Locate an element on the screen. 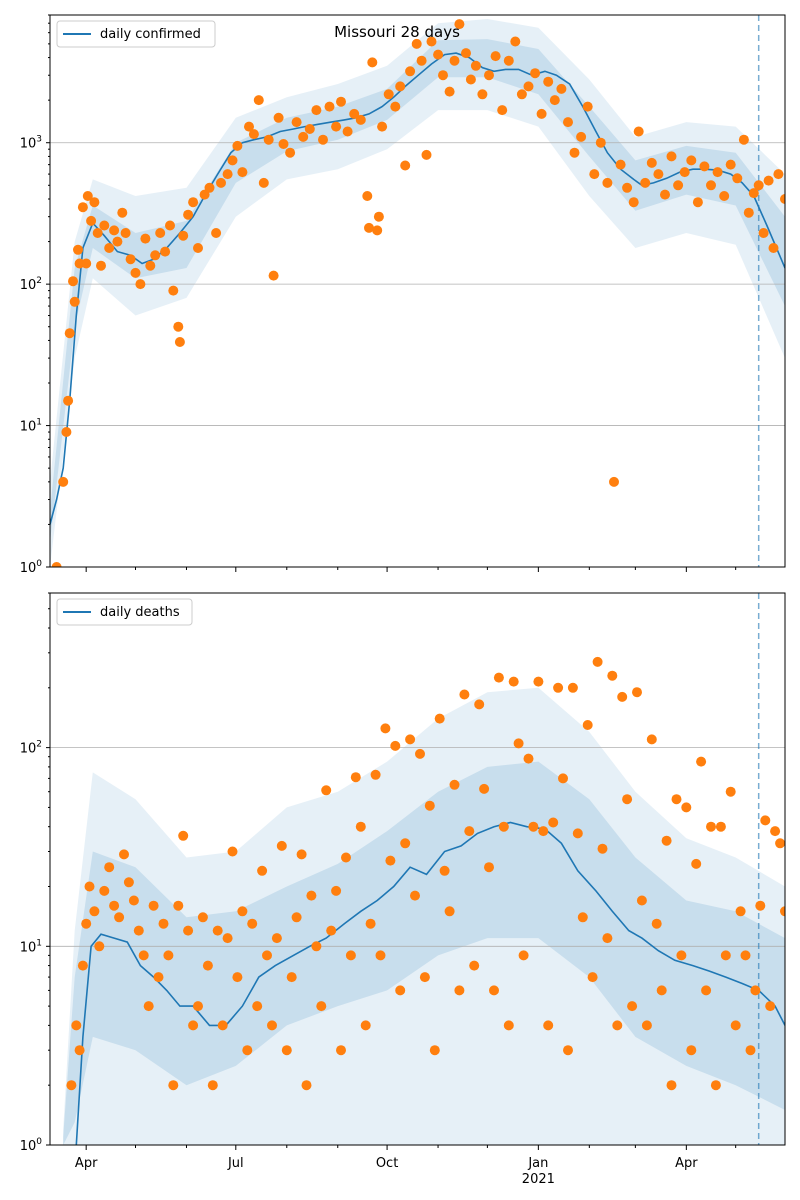  y-tick-label: 102 is located at coordinates (31, 748).